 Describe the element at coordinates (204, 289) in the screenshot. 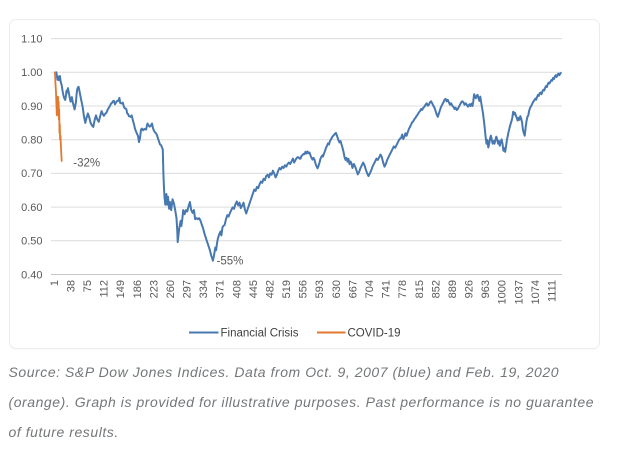

I see `svg-text: 334` at that location.